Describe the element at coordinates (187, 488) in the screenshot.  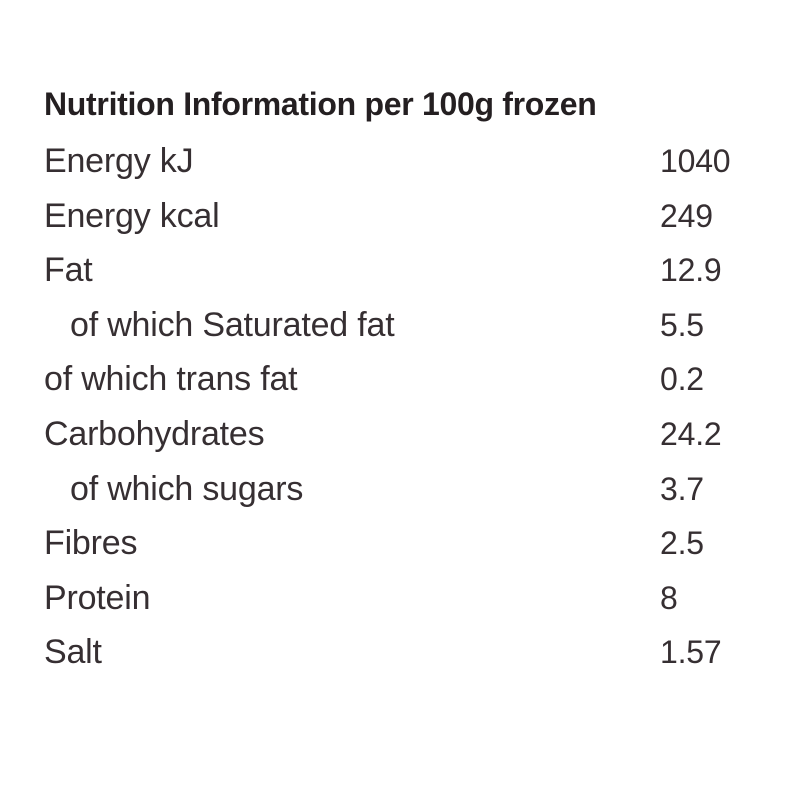
I see `nutrient-label: of which sugars` at that location.